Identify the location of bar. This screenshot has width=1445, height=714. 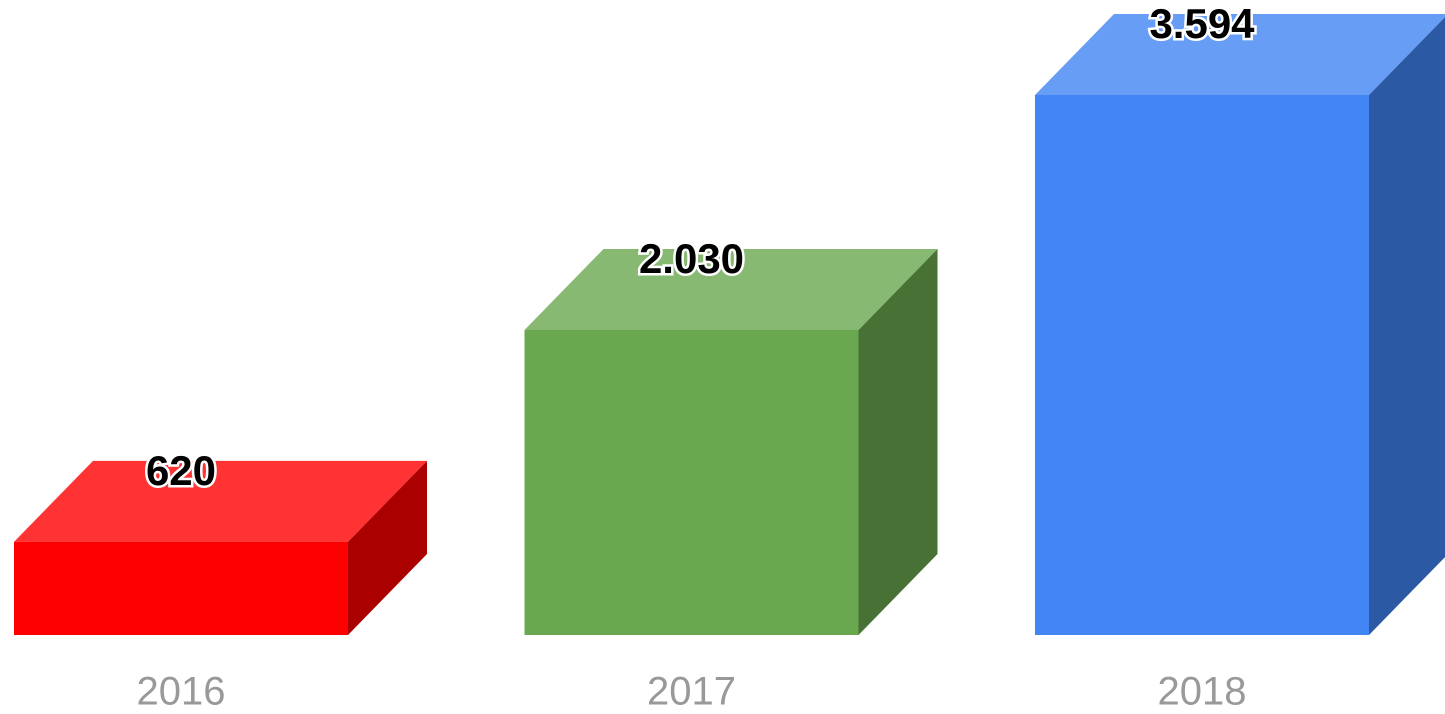
(220, 547).